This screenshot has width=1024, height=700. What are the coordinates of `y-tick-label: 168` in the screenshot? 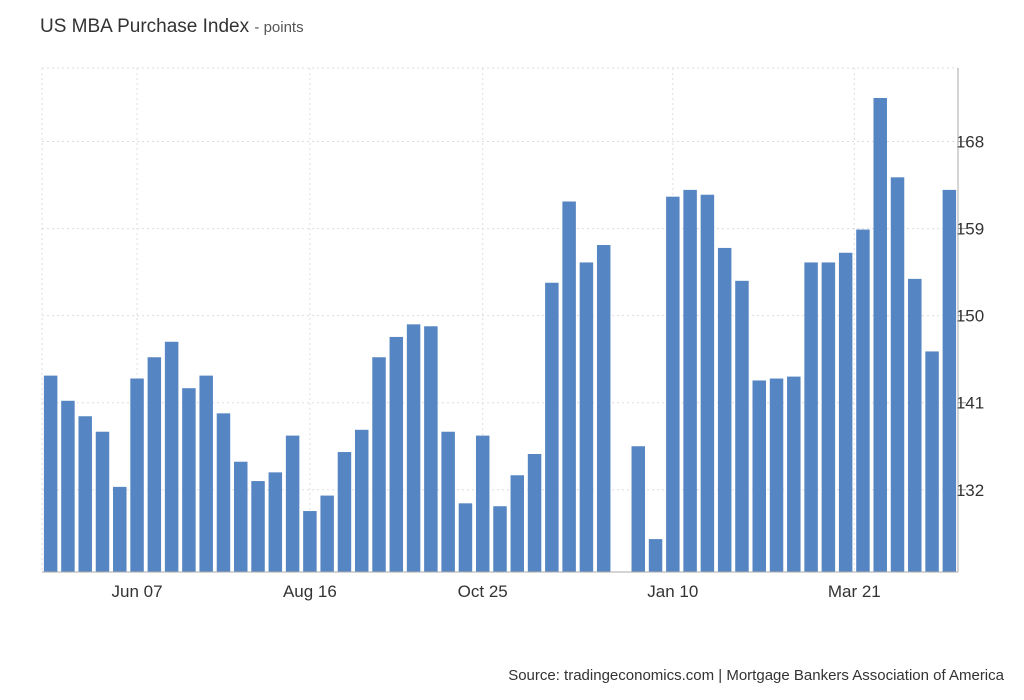 It's located at (970, 142).